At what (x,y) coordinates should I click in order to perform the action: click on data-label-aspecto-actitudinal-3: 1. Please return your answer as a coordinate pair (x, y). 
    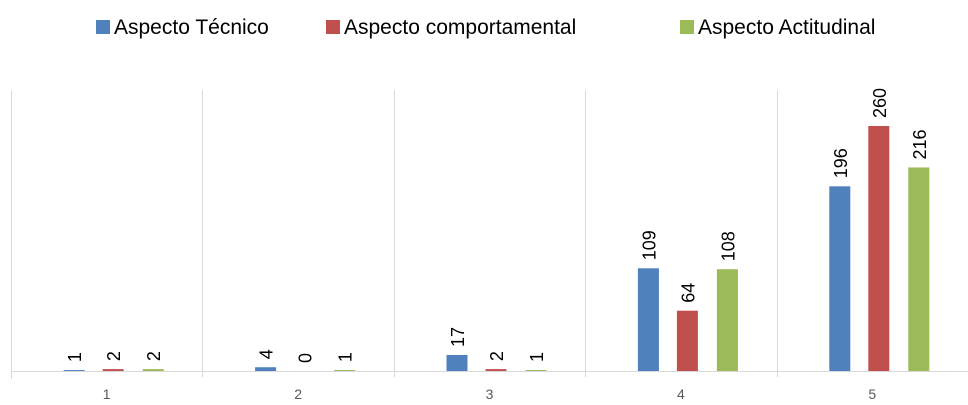
    Looking at the image, I should click on (537, 357).